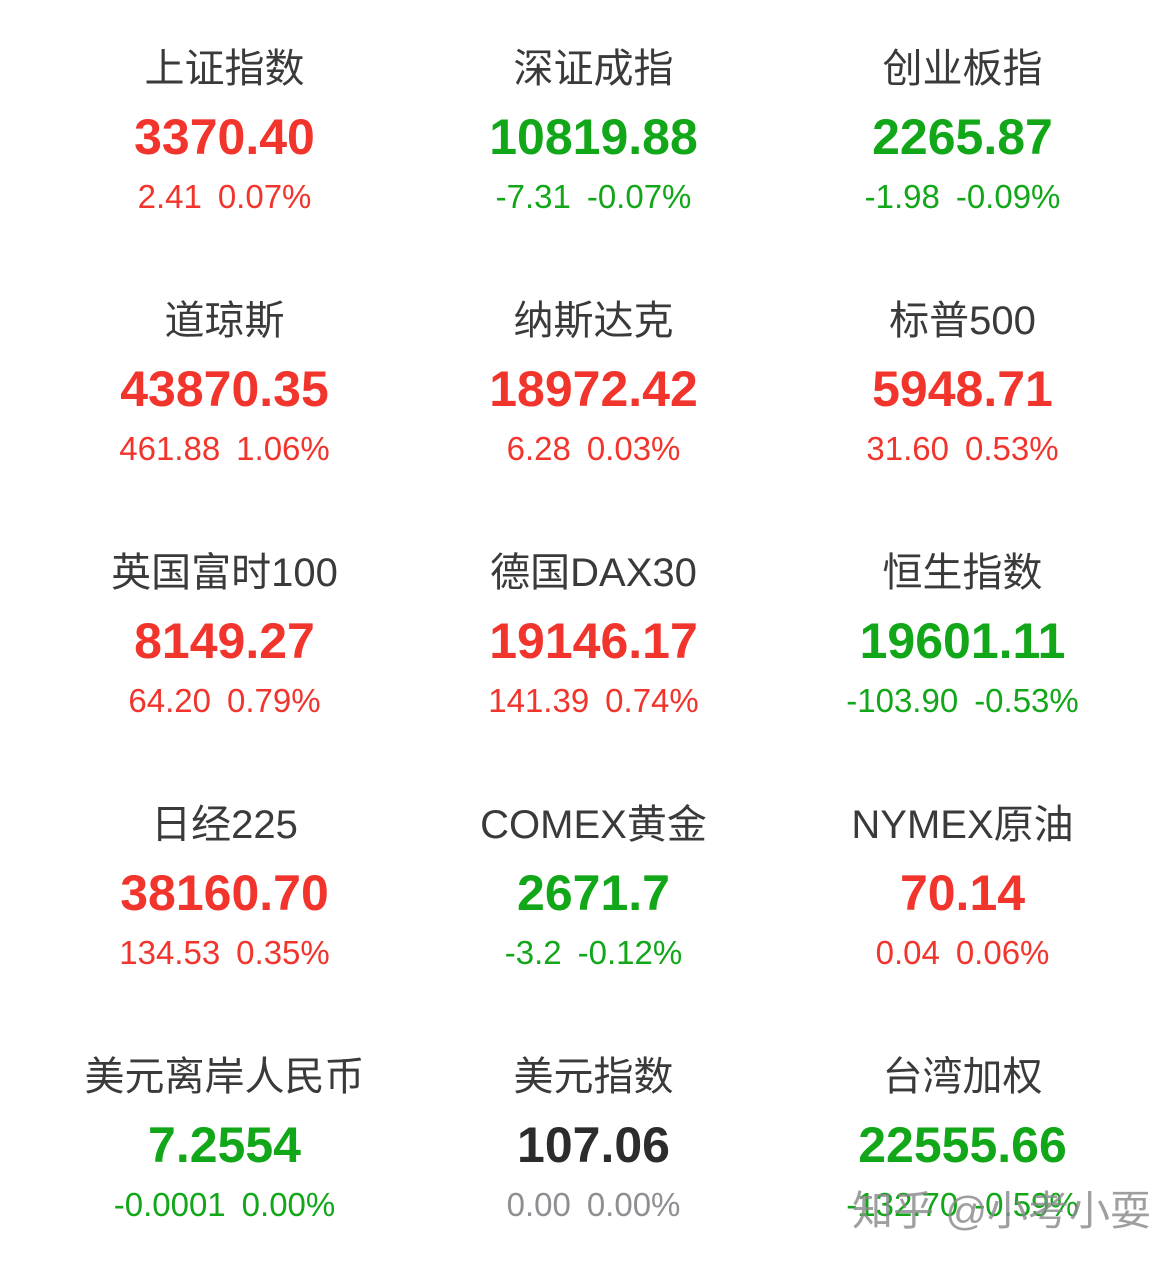  Describe the element at coordinates (169, 700) in the screenshot. I see `change-amount: 64.20` at that location.